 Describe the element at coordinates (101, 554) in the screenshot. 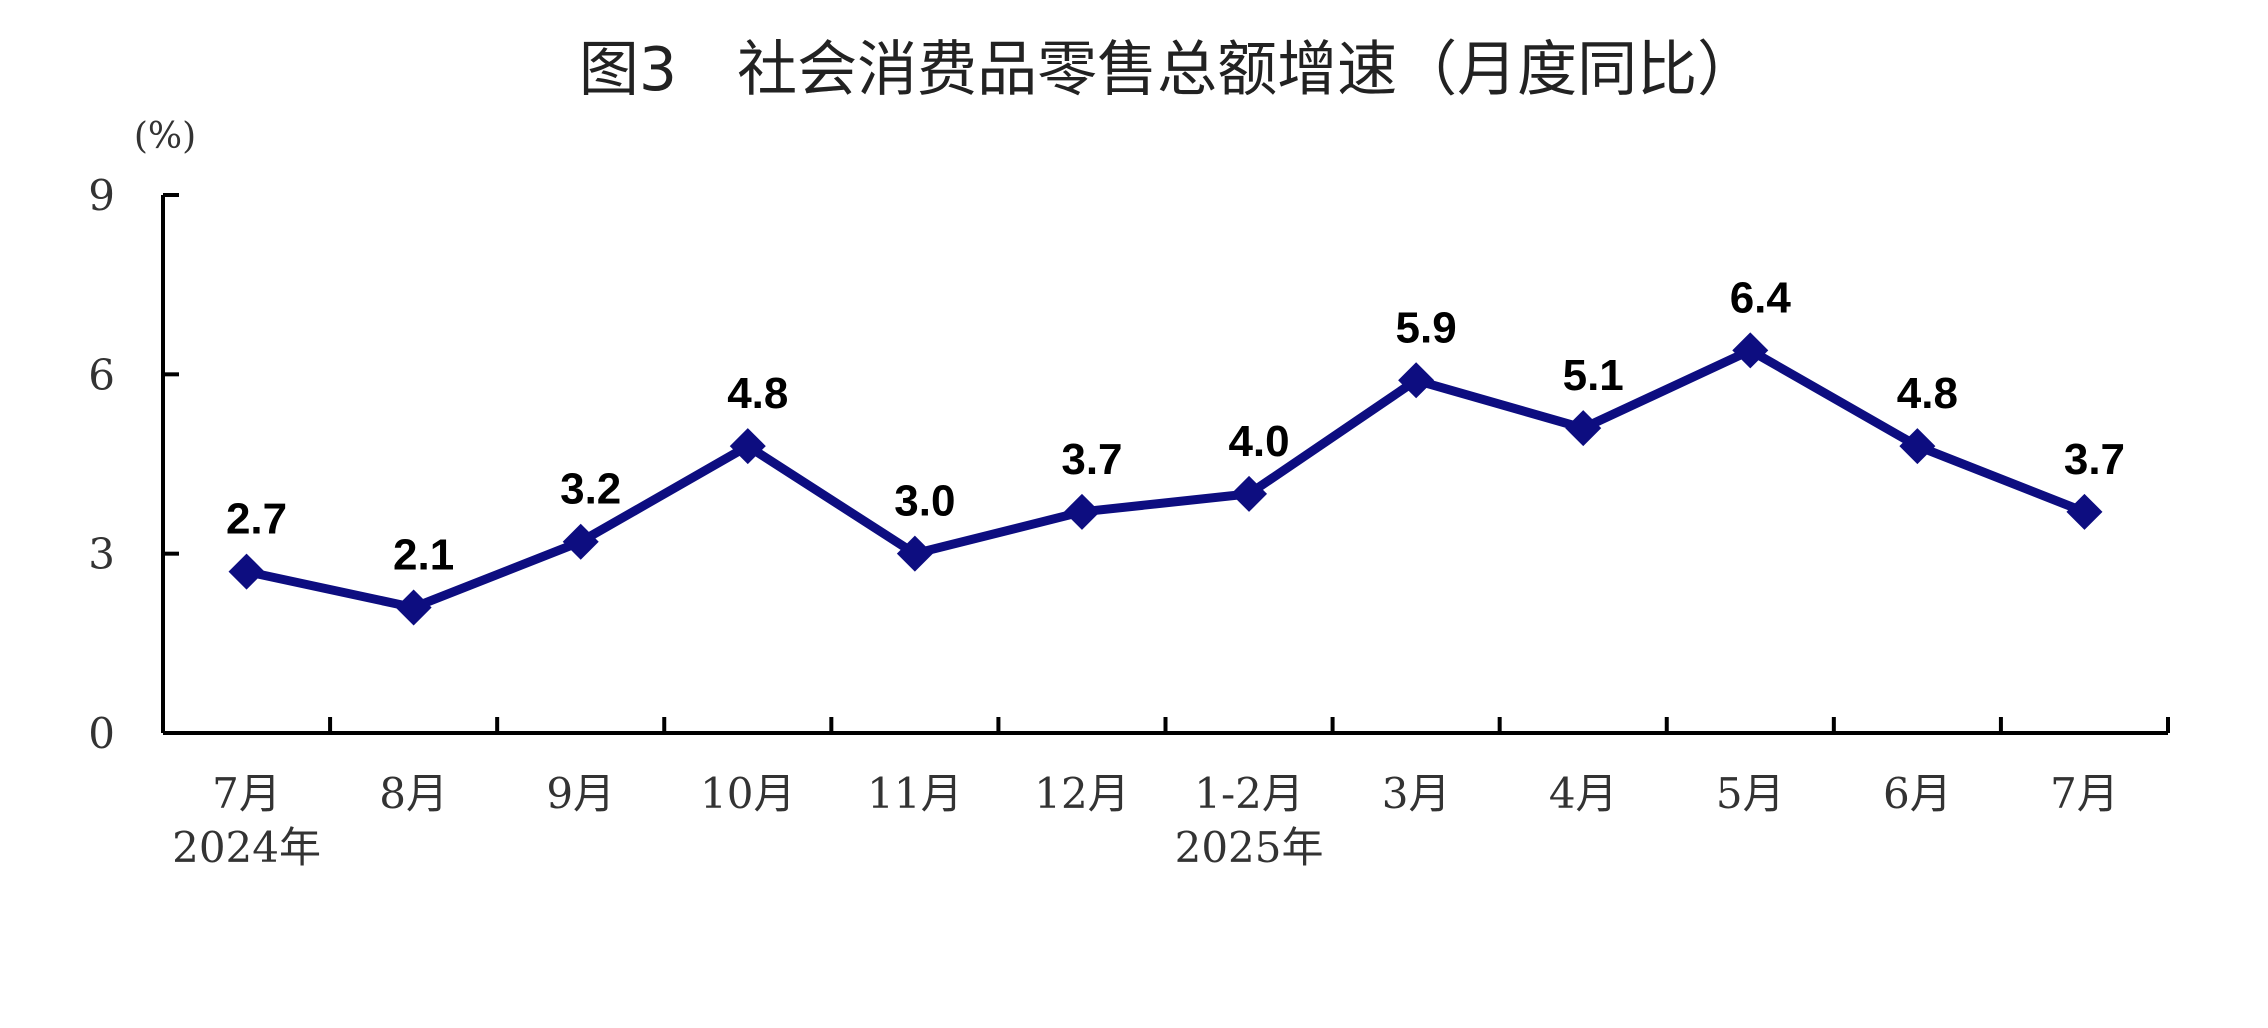

I see `y-tick-label: 3` at that location.